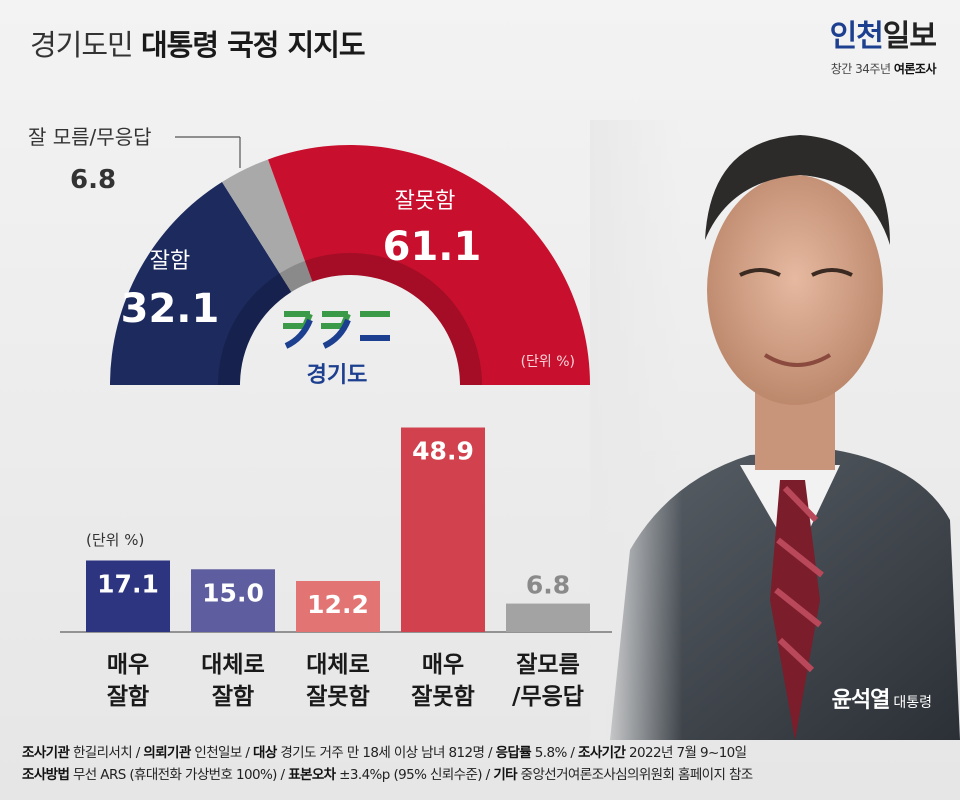 The width and height of the screenshot is (960, 800). Describe the element at coordinates (93, 180) in the screenshot. I see `slice-value-dontknow: 6.8` at that location.